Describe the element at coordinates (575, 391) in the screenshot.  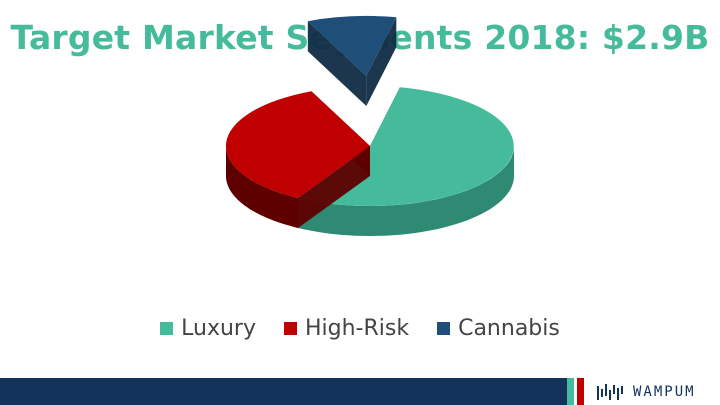
I see `brand-stripe-white` at that location.